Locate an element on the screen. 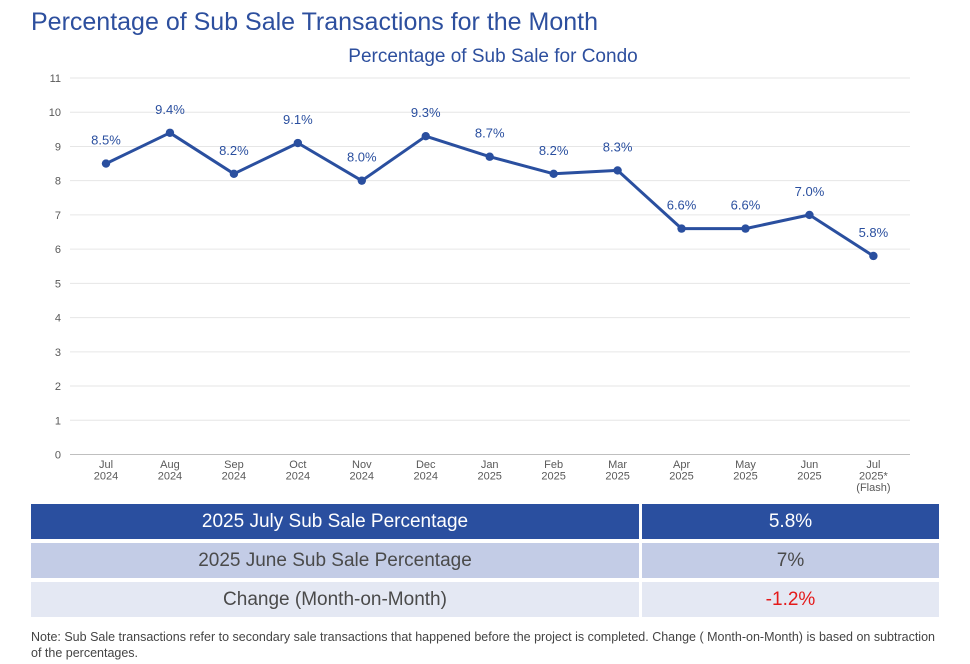  data-label: 9.1% is located at coordinates (298, 119).